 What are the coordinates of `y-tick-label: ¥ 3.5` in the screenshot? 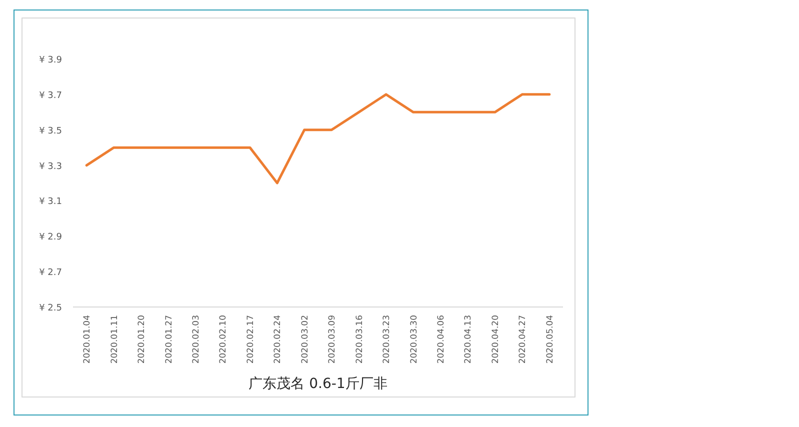 It's located at (50, 131).